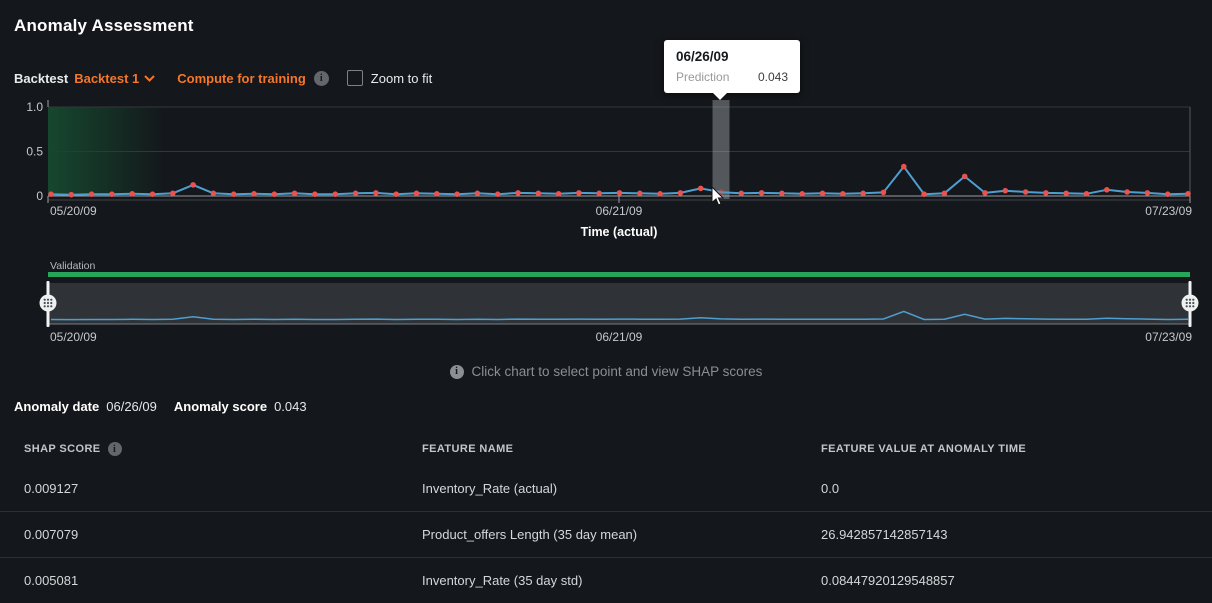 Image resolution: width=1212 pixels, height=603 pixels. Describe the element at coordinates (619, 337) in the screenshot. I see `mini-x-tick-label: 06/21/09` at that location.